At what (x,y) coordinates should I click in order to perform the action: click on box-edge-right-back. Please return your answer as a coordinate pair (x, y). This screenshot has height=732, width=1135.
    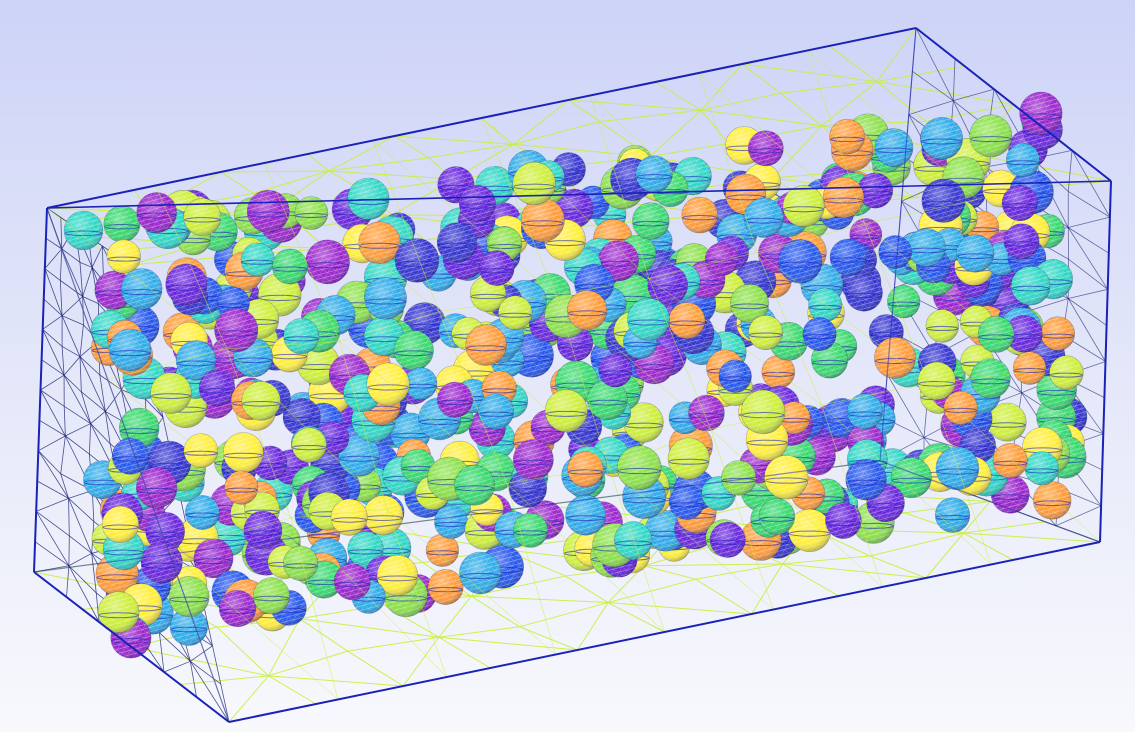
    Looking at the image, I should click on (898, 244).